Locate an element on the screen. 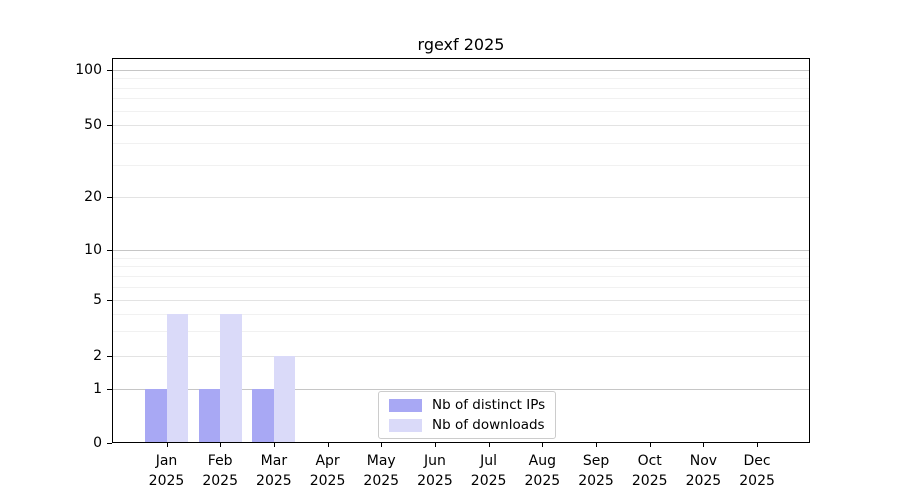 The width and height of the screenshot is (900, 500). y-tick-label-20: 20 is located at coordinates (93, 197).